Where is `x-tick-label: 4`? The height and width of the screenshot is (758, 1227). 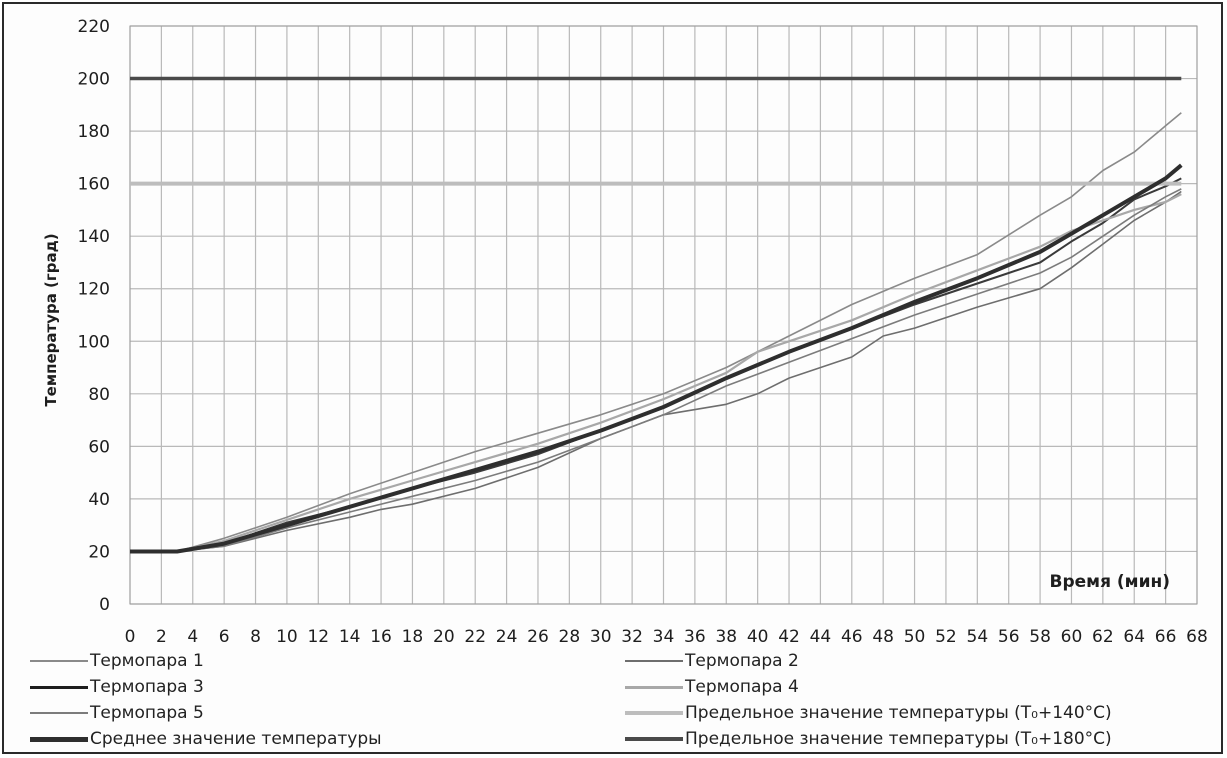 x-tick-label: 4 is located at coordinates (192, 637).